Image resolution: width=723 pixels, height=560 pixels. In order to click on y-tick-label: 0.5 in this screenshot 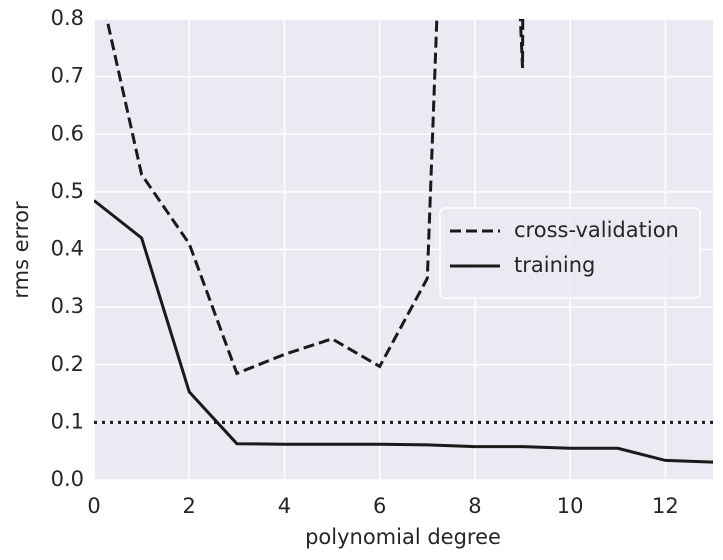, I will do `click(67, 191)`.